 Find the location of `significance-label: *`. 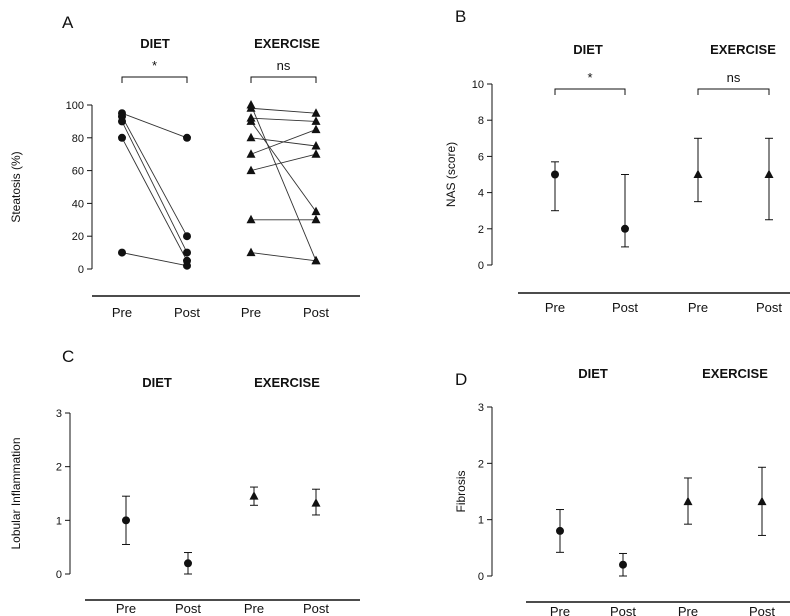

significance-label: * is located at coordinates (154, 65).